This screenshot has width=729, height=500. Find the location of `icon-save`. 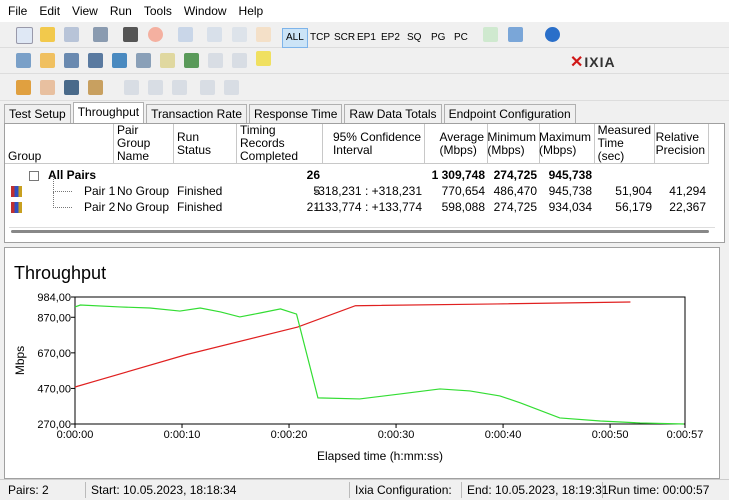

icon-save is located at coordinates (71, 34).